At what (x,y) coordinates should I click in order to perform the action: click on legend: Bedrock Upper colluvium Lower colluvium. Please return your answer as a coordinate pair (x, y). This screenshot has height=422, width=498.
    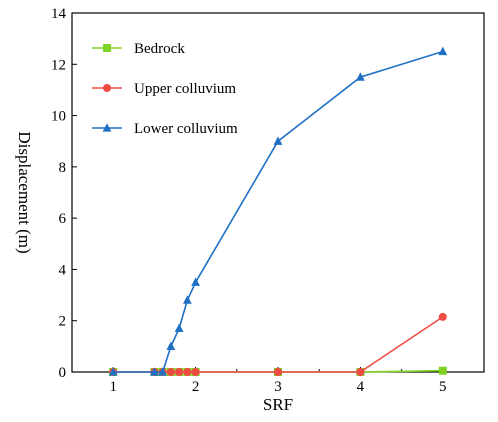
    Looking at the image, I should click on (165, 89).